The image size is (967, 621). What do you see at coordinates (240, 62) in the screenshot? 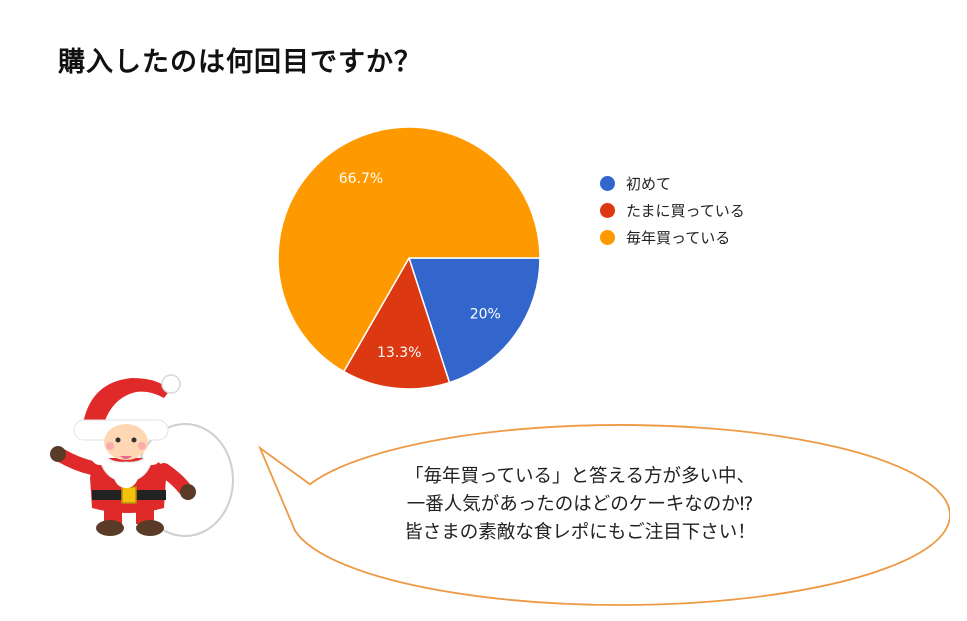
I see `page-title: 購入したのは何回目ですか？` at bounding box center [240, 62].